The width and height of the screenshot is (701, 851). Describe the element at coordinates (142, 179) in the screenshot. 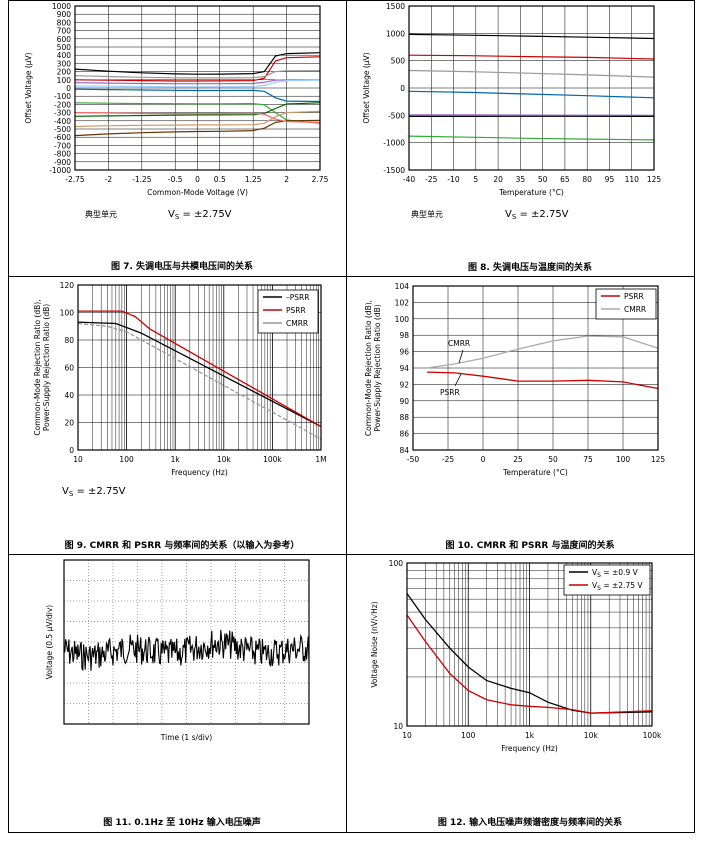

I see `x-tick-label: -1.25` at that location.